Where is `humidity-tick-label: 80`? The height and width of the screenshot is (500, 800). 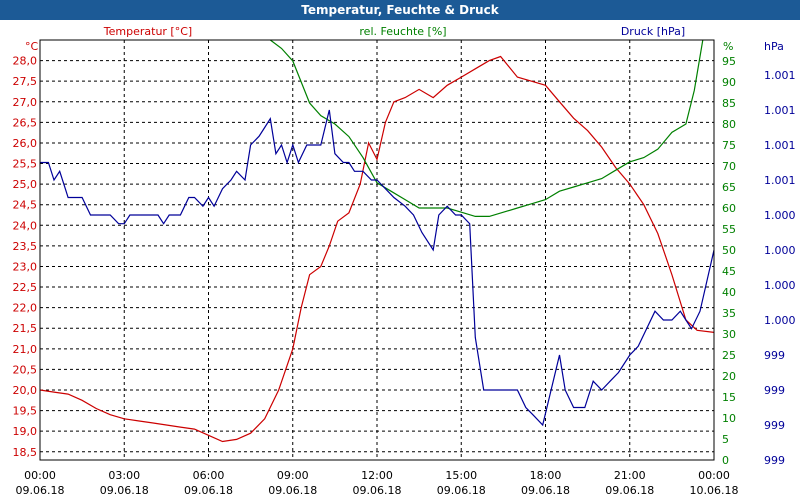 humidity-tick-label: 80 is located at coordinates (729, 124).